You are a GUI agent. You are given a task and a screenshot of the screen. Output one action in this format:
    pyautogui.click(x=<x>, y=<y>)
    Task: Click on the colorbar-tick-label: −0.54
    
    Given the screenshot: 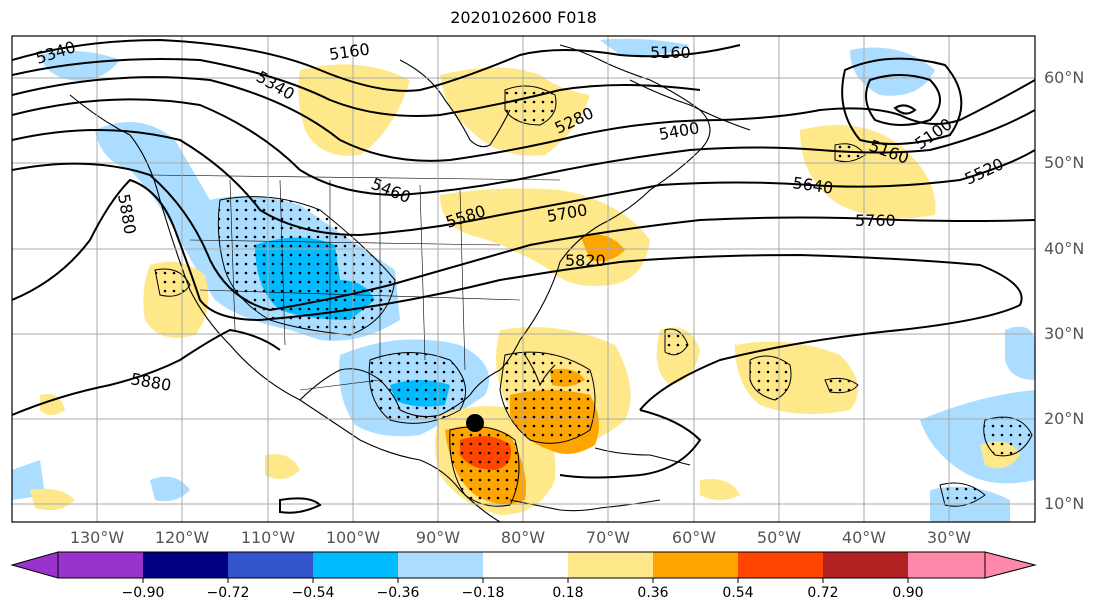 What is the action you would take?
    pyautogui.click(x=313, y=593)
    